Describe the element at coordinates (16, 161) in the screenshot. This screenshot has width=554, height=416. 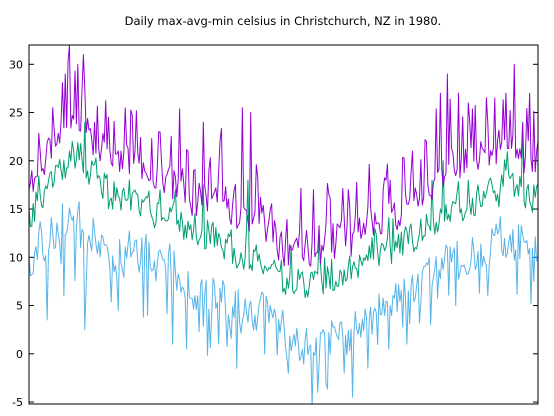
I see `y-tick-label: 20` at that location.